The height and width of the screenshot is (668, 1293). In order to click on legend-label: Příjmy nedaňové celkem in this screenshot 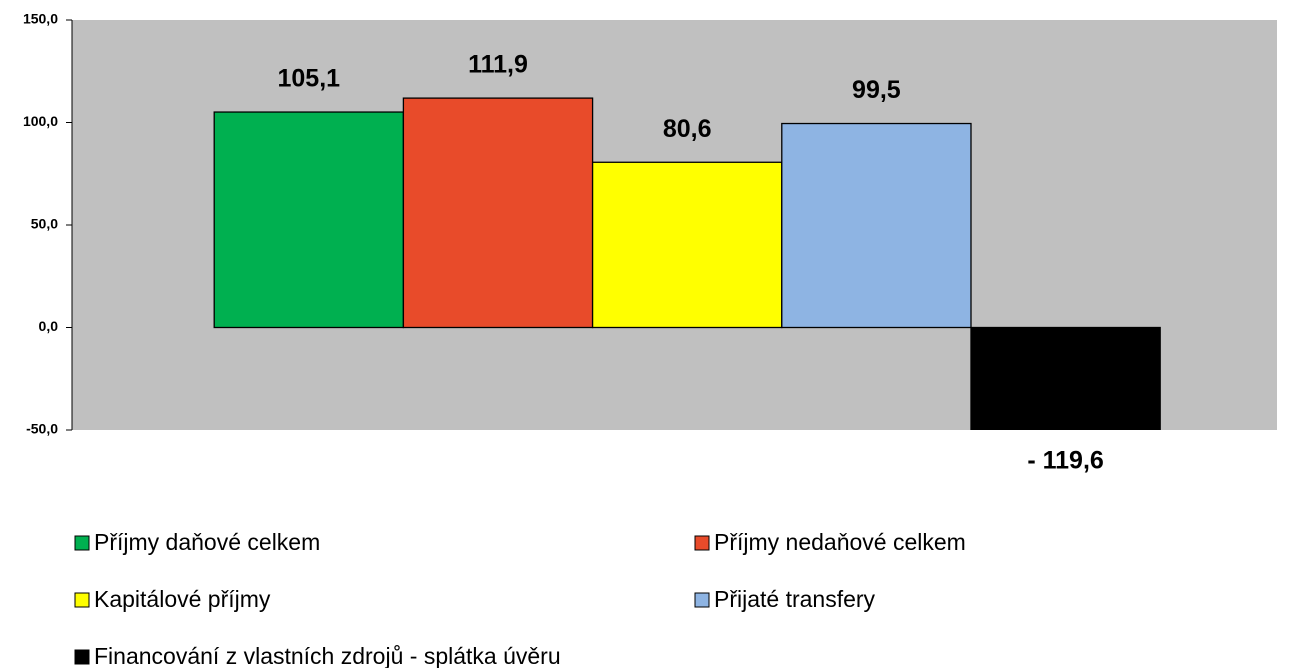, I will do `click(840, 542)`.